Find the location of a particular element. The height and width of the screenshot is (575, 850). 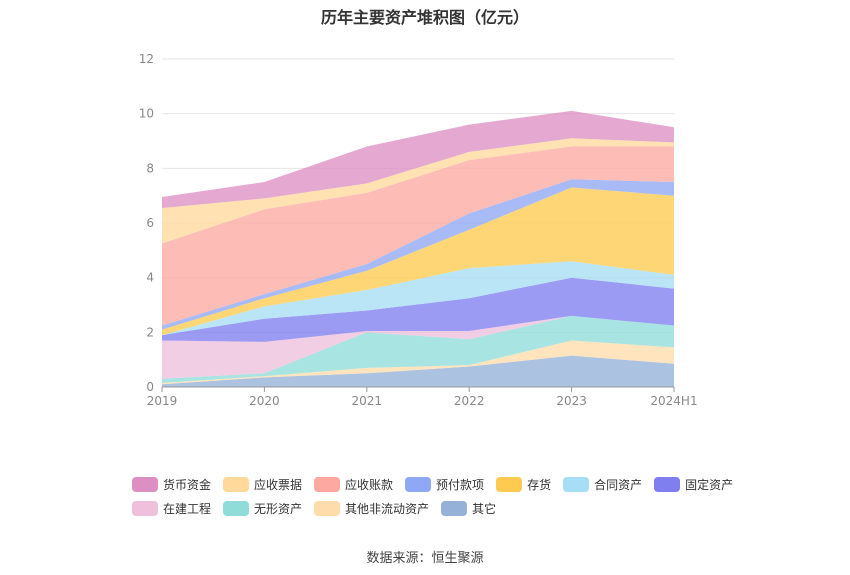

legend-item: 固定资产 is located at coordinates (693, 484).